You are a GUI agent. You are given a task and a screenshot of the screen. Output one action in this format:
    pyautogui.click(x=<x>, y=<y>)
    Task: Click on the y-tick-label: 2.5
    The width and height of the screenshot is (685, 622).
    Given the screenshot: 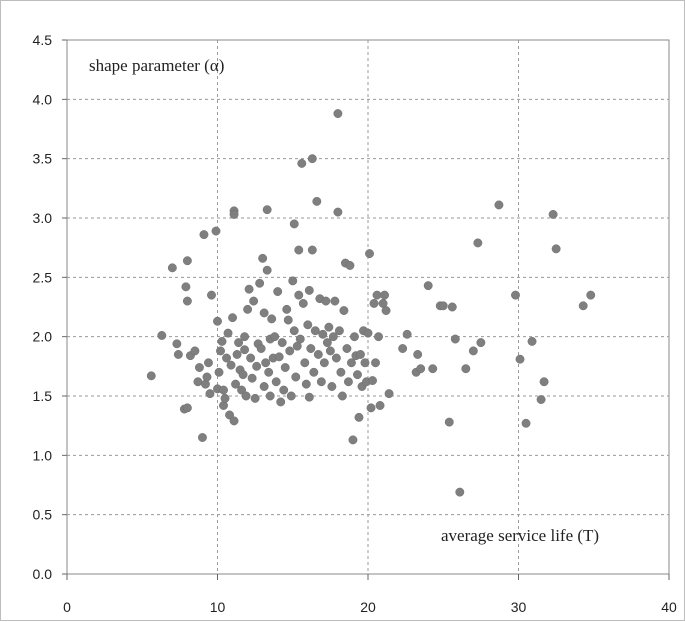 What is the action you would take?
    pyautogui.click(x=43, y=277)
    